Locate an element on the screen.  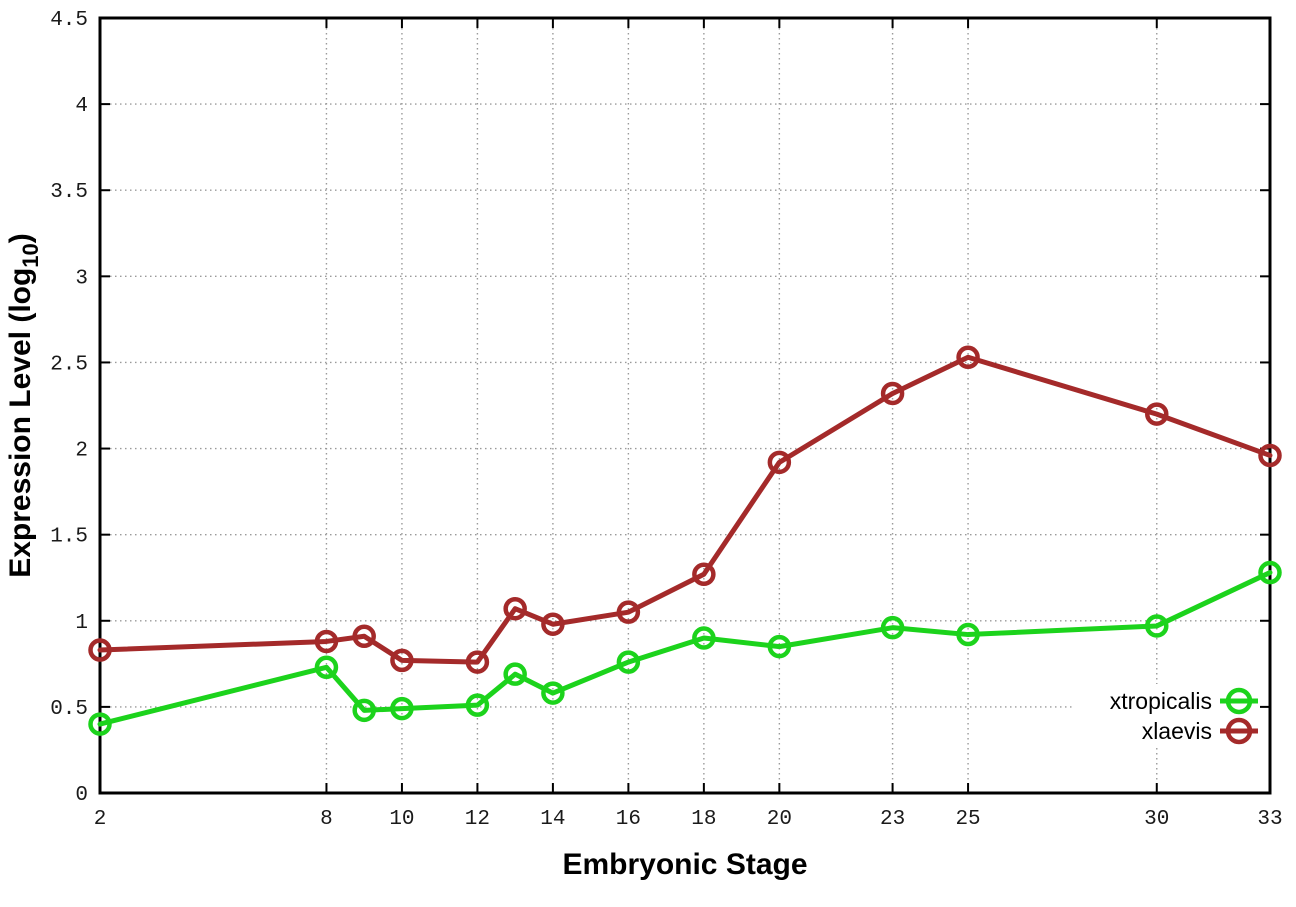
x-axis-title: Embryonic Stage is located at coordinates (684, 864).